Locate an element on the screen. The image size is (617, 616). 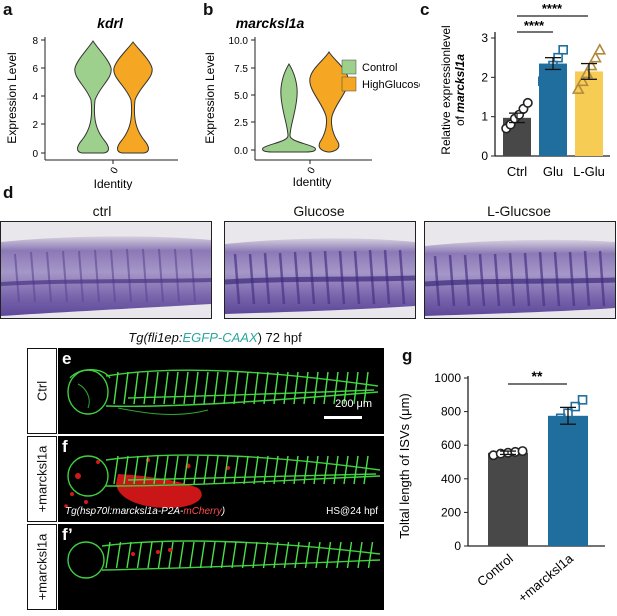
violin-b-ytick: 0.0 is located at coordinates (241, 151).